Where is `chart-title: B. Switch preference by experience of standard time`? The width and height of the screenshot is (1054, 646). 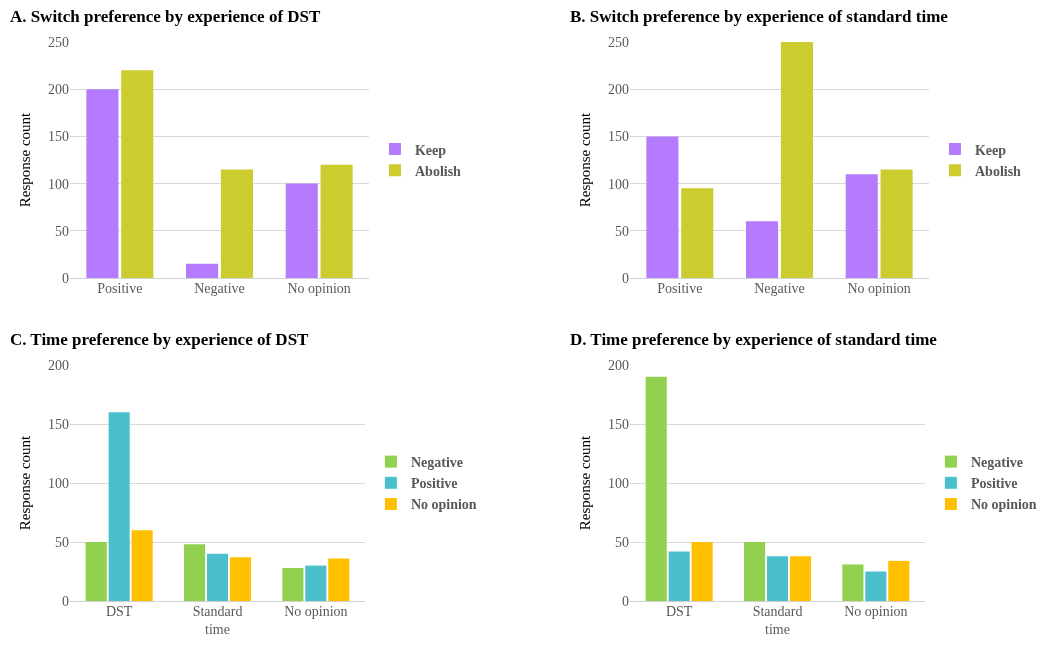 chart-title: B. Switch preference by experience of standard time is located at coordinates (759, 16).